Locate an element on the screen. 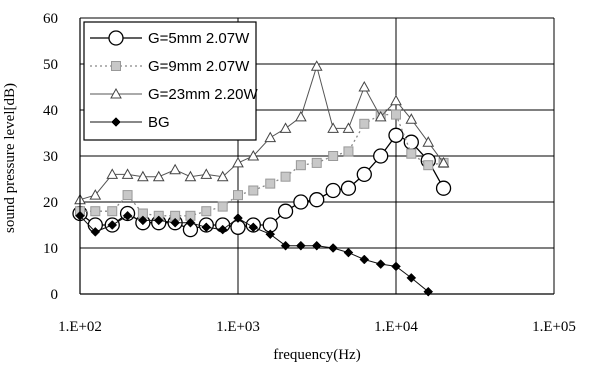 This screenshot has height=367, width=604. x-axis-title: frequency(Hz) is located at coordinates (316, 355).